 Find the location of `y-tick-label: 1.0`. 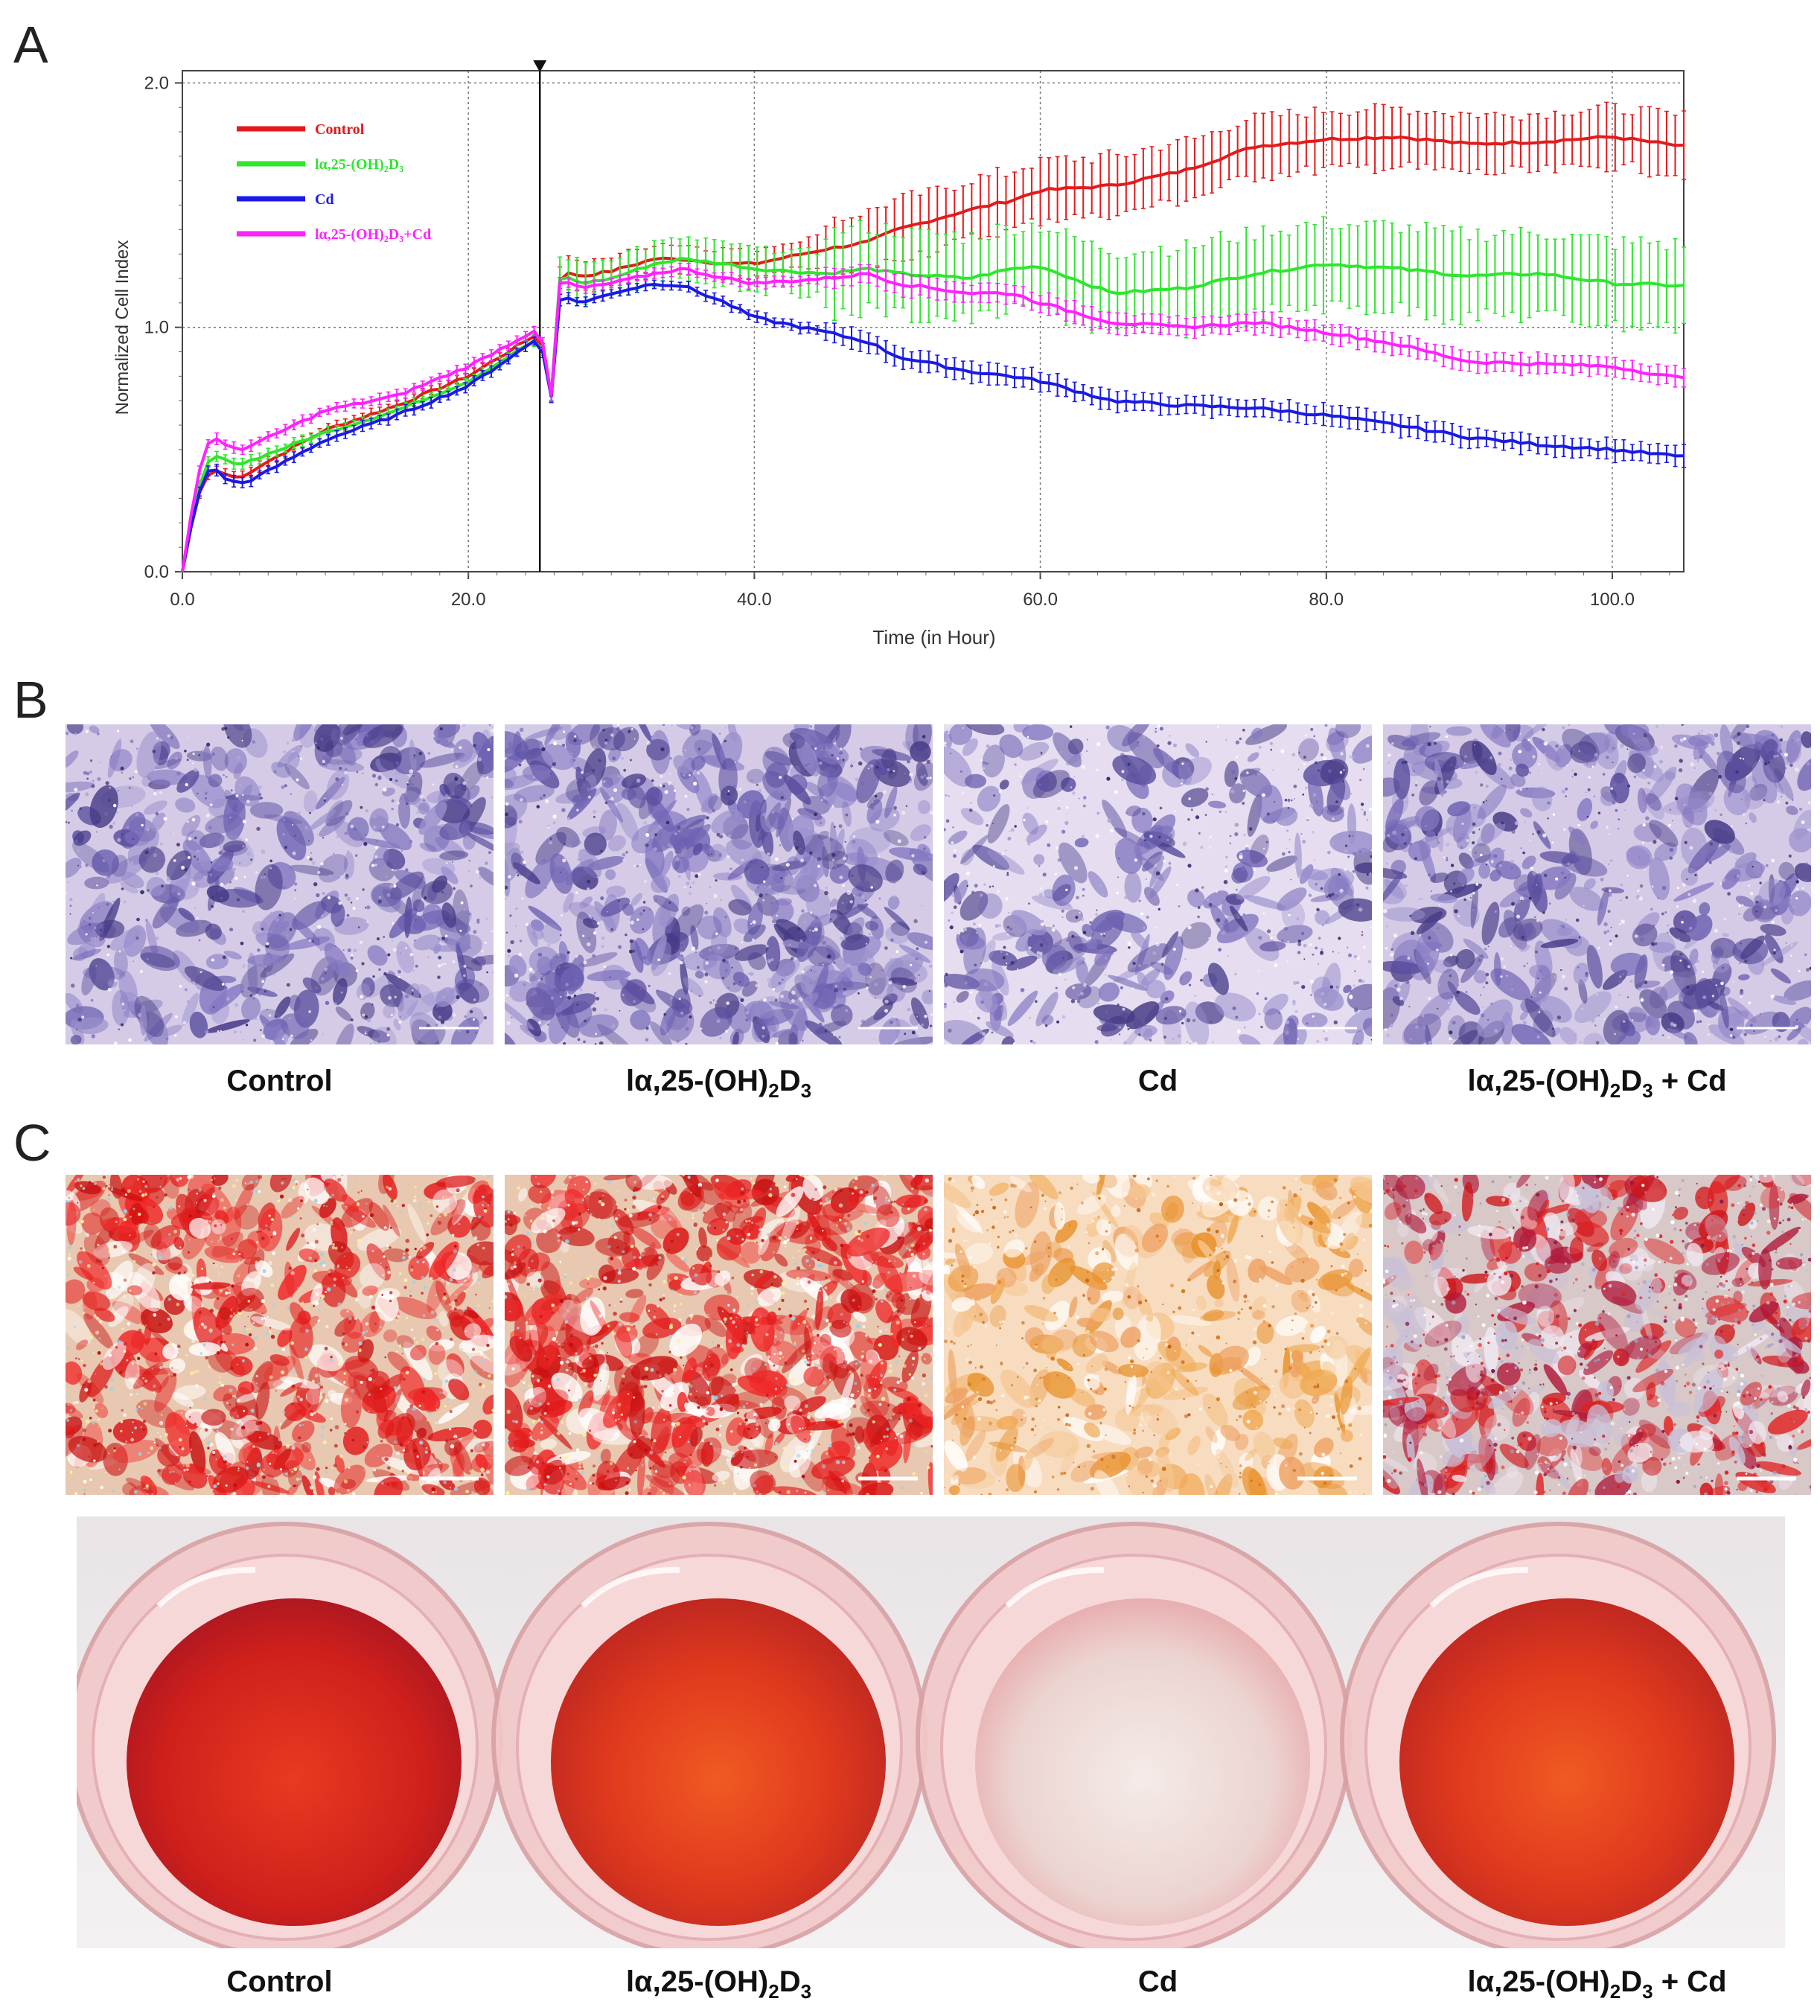

y-tick-label: 1.0 is located at coordinates (156, 328).